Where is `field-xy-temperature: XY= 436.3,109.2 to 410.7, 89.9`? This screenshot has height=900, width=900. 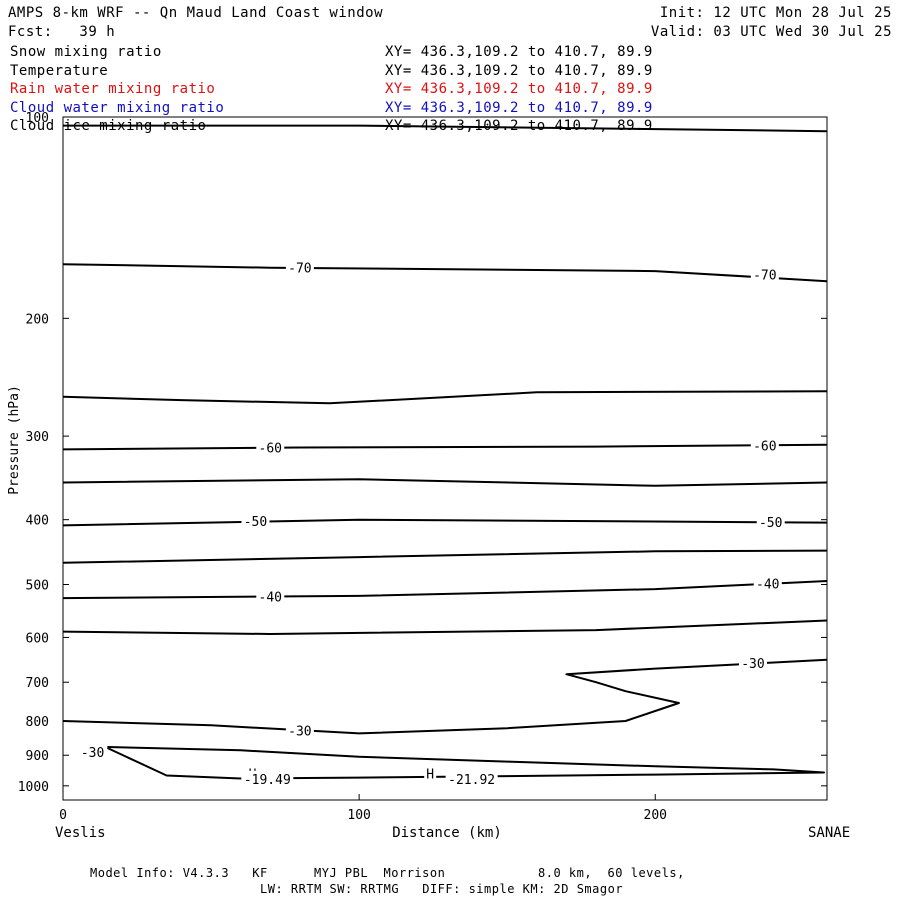
field-xy-temperature: XY= 436.3,109.2 to 410.7, 89.9 is located at coordinates (519, 71).